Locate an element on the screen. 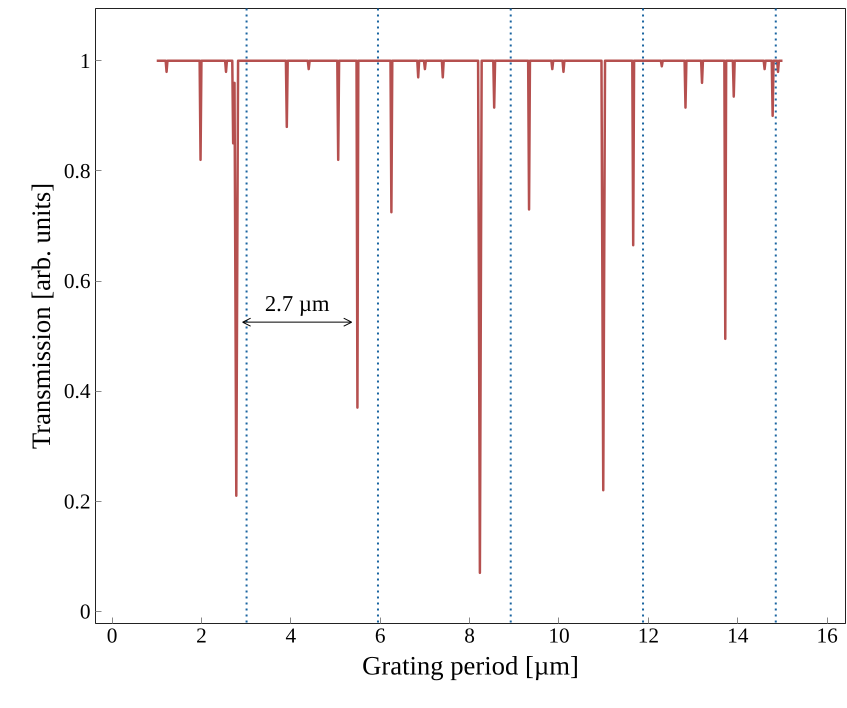  y-axis-title: Transmission [arb. units] is located at coordinates (41, 316).